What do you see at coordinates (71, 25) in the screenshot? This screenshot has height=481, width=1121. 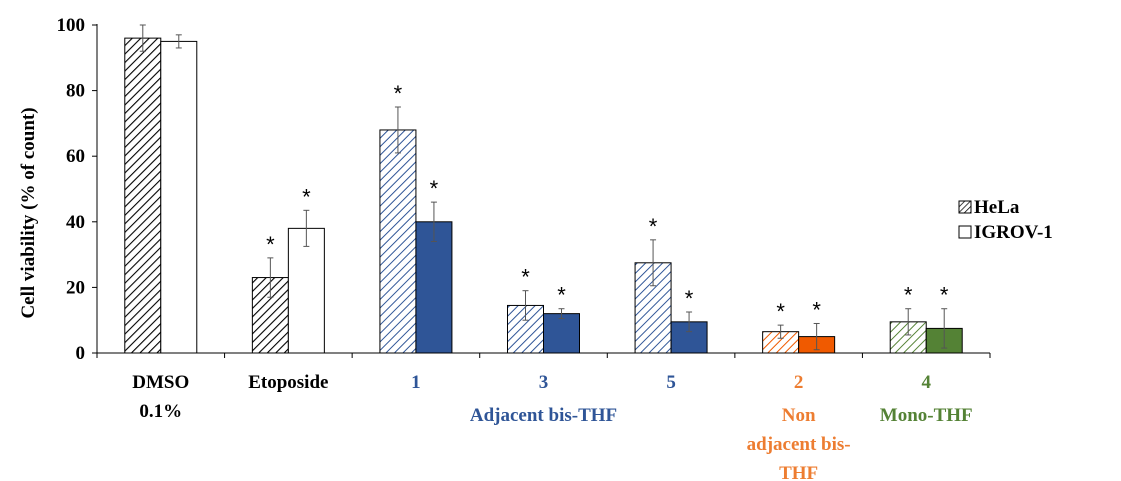 I see `y-tick-label: 100` at bounding box center [71, 25].